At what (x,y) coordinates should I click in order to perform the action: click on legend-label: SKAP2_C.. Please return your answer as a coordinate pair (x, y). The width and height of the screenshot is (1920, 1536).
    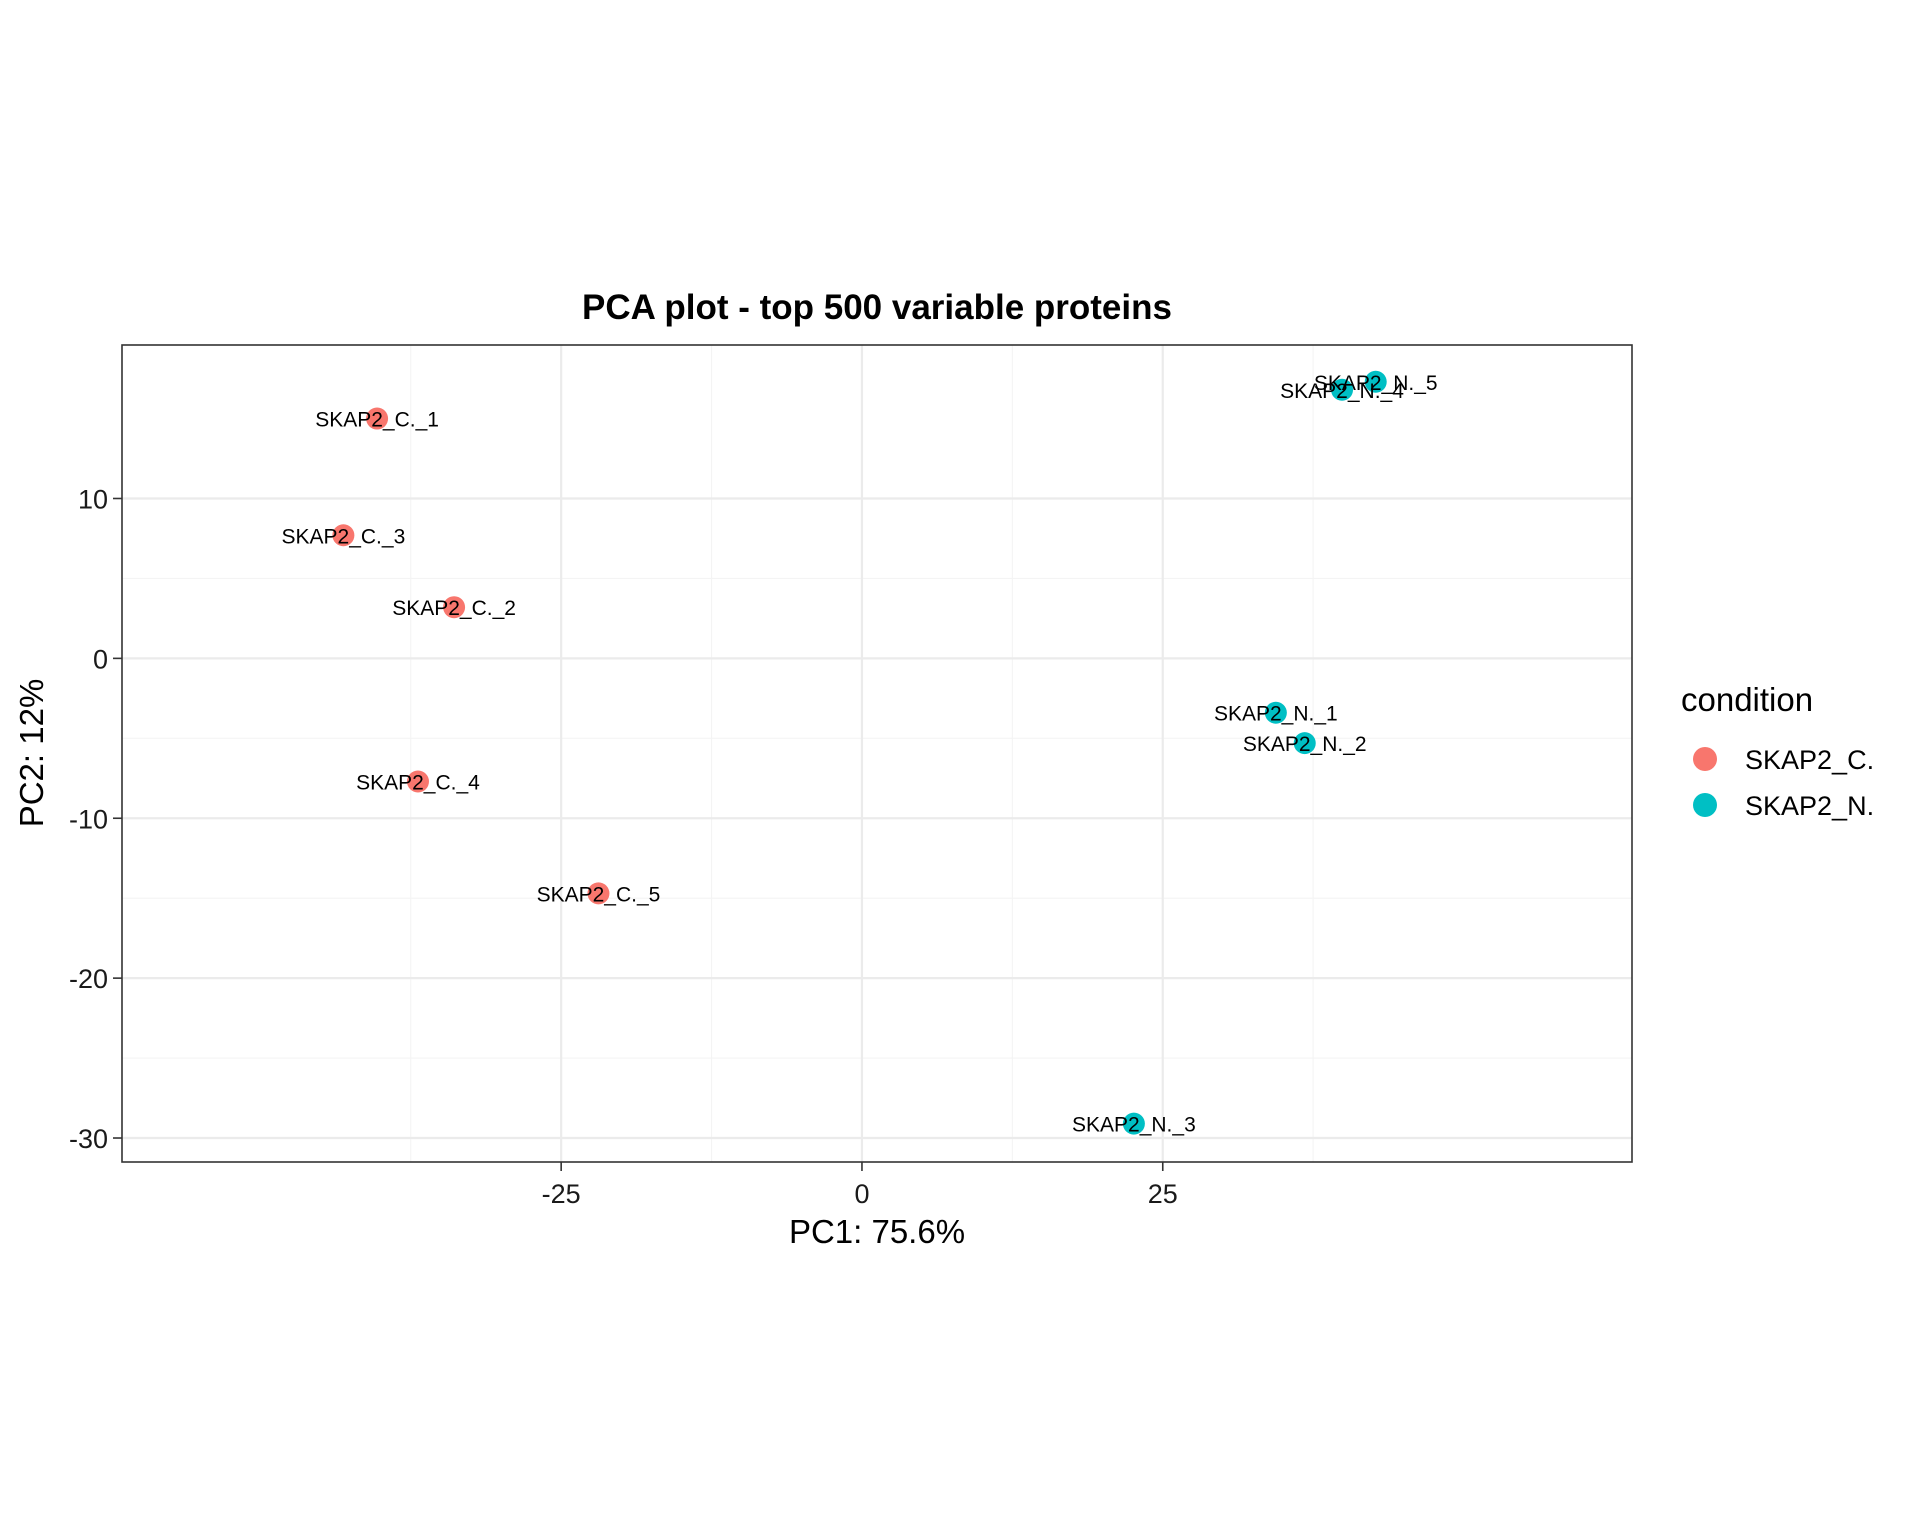
    Looking at the image, I should click on (1809, 760).